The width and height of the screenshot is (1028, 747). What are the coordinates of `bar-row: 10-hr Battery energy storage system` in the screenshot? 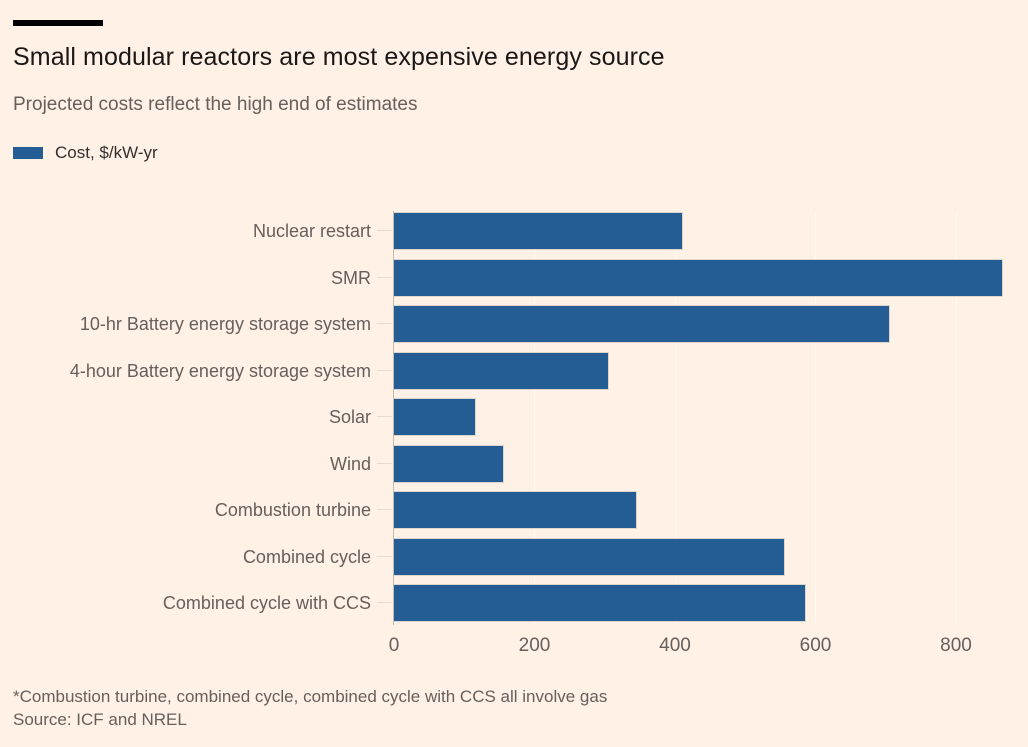 It's located at (514, 324).